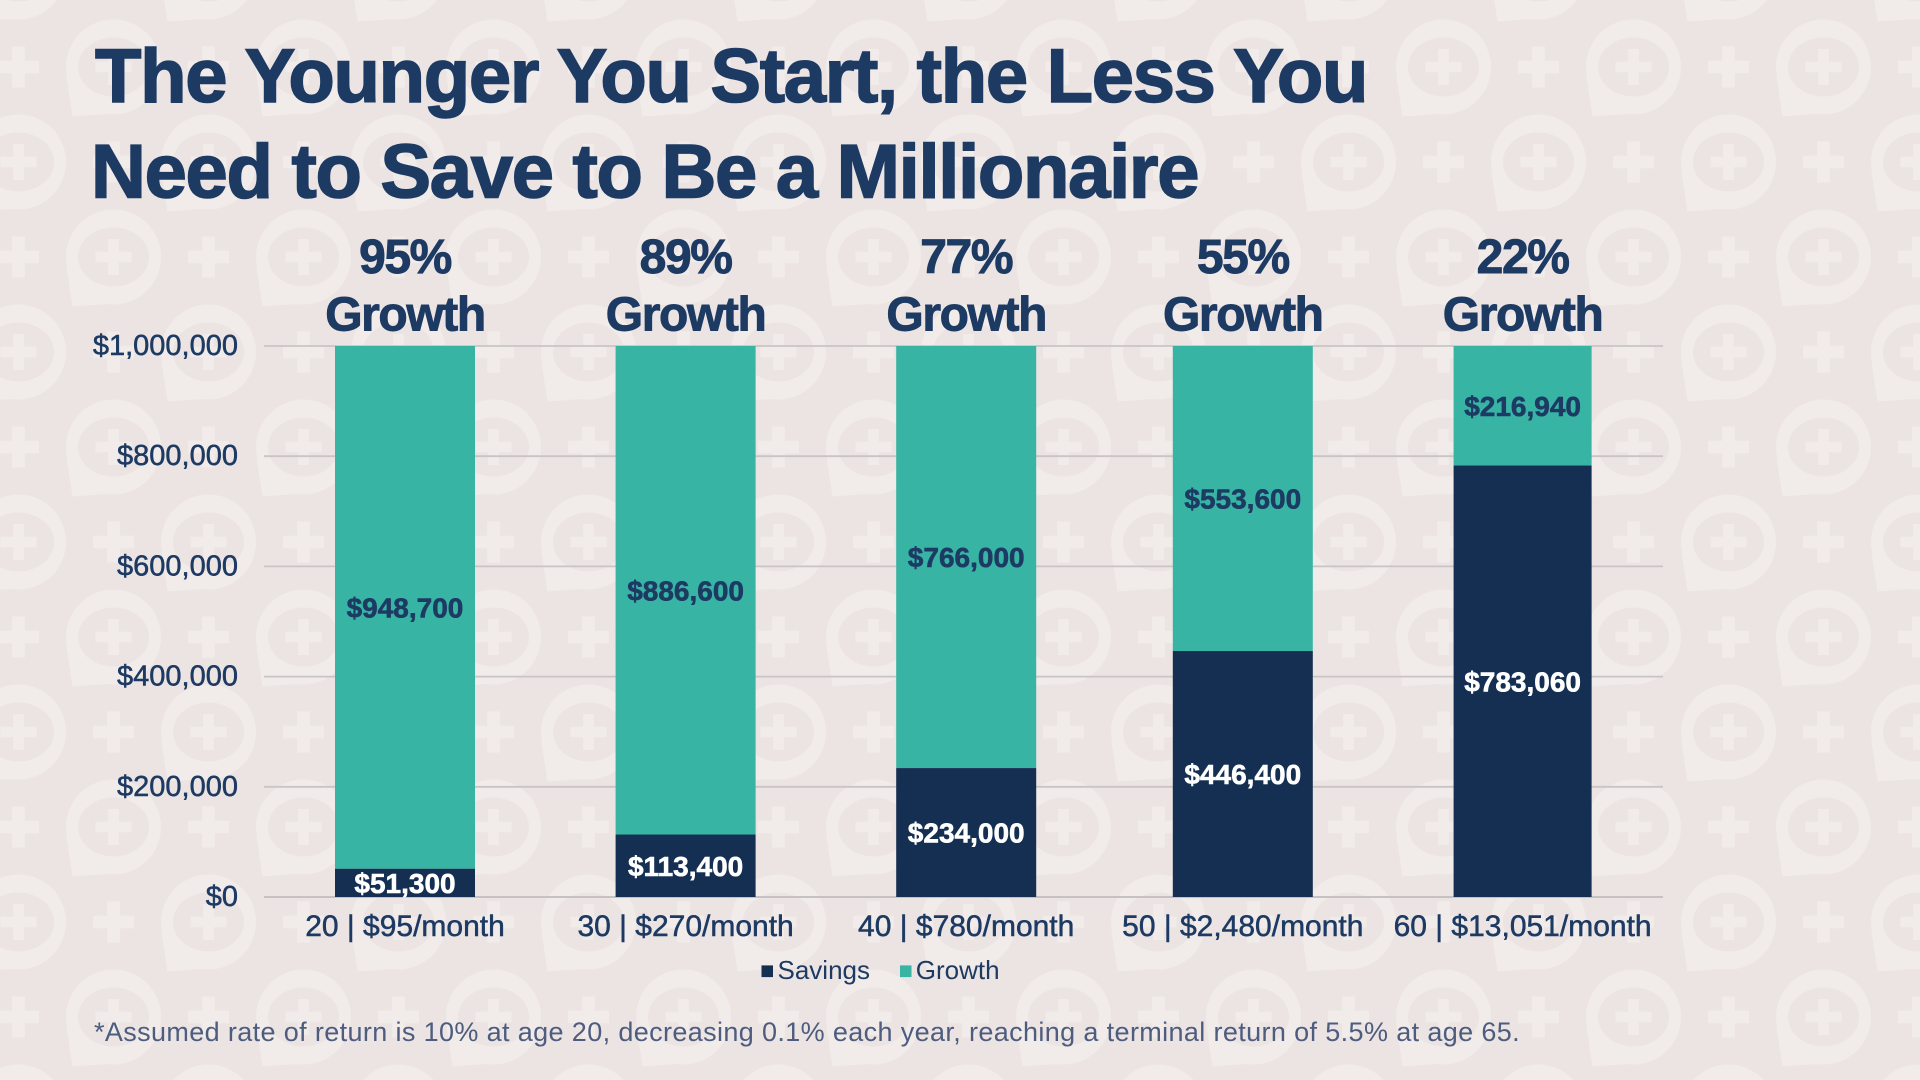  Describe the element at coordinates (222, 897) in the screenshot. I see `svg-text: $0` at that location.